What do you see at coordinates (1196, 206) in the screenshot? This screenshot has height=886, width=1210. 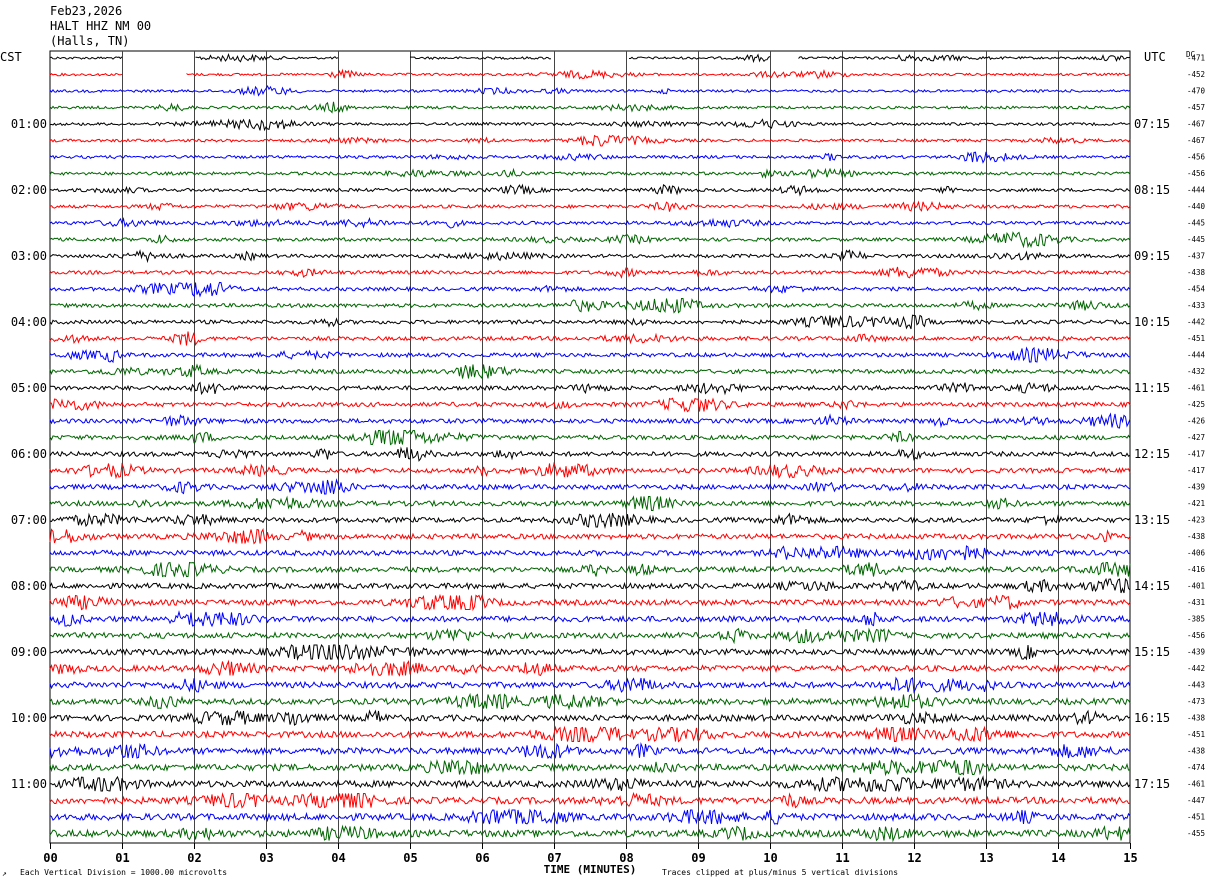 I see `dc-offset-label: -440` at bounding box center [1196, 206].